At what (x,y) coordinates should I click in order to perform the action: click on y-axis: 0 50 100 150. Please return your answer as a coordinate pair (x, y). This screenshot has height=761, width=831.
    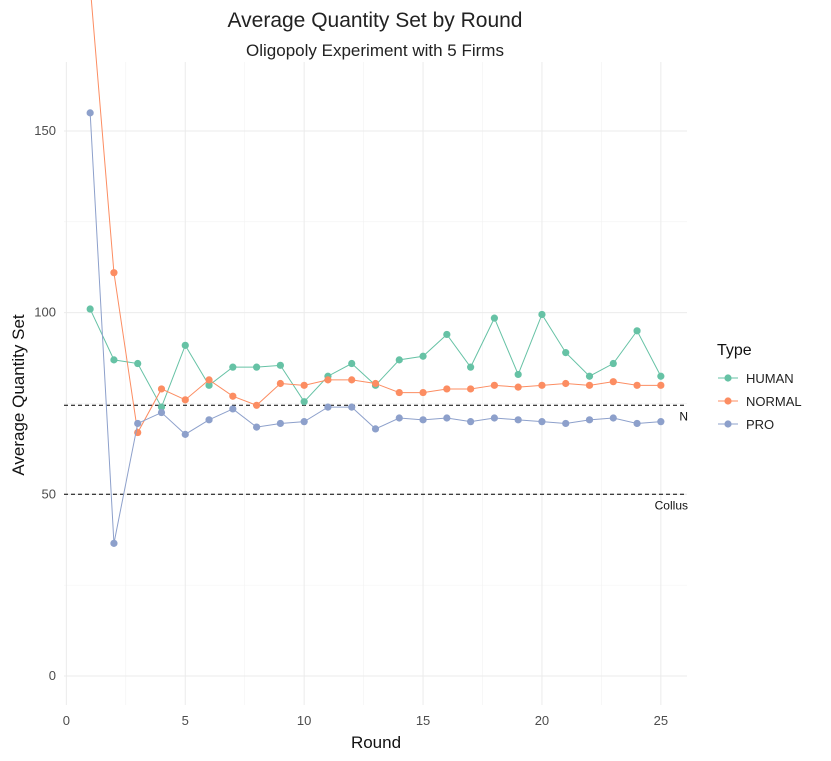
    Looking at the image, I should click on (45, 403).